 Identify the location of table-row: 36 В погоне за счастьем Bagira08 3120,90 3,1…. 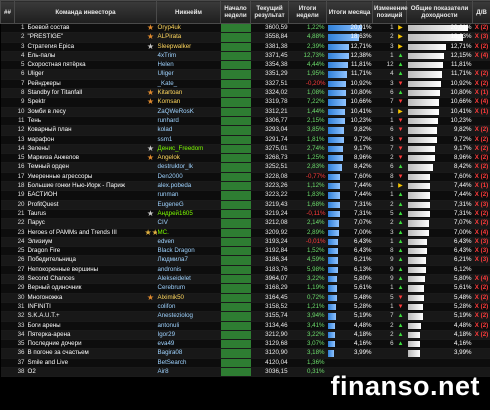
(245, 353).